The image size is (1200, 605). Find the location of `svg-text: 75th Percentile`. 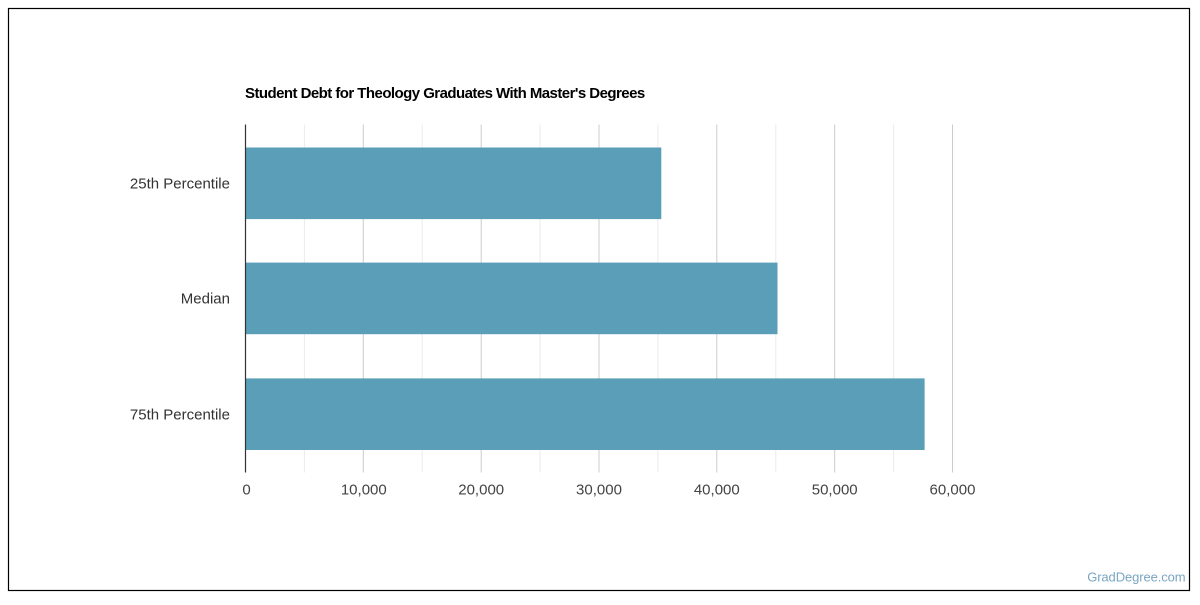

svg-text: 75th Percentile is located at coordinates (180, 415).